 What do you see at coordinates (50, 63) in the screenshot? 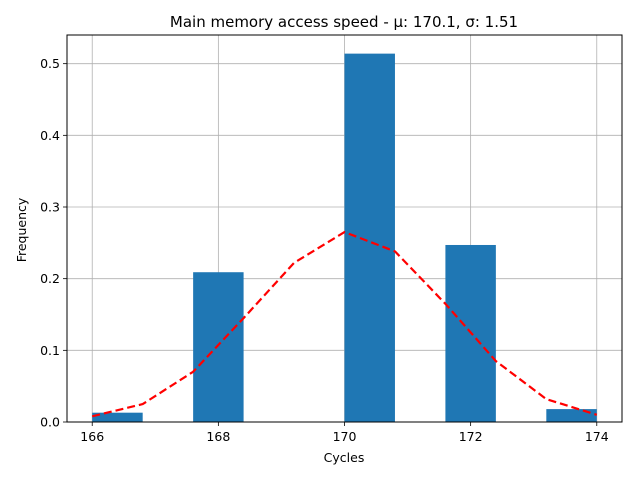
I see `y-tick-label: 0.5` at bounding box center [50, 63].